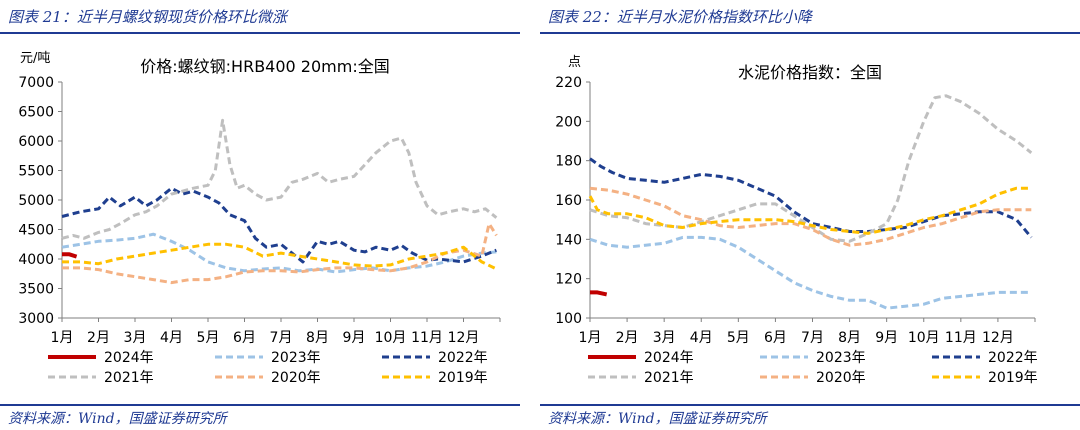  Describe the element at coordinates (810, 72) in the screenshot. I see `chart-title: 水泥价格指数：全国` at that location.